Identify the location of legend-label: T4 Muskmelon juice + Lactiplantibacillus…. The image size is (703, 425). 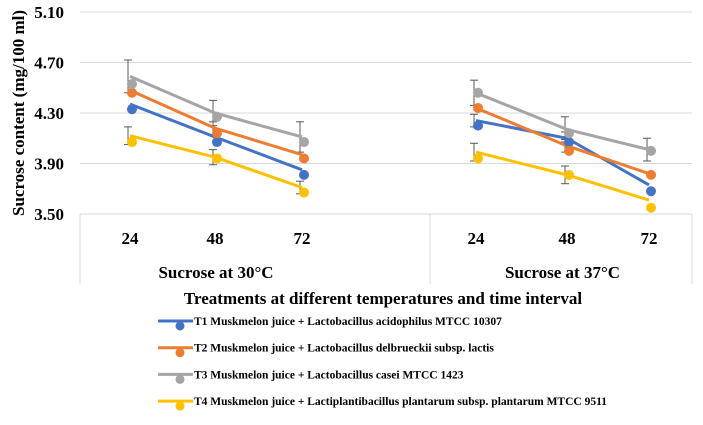
(400, 402).